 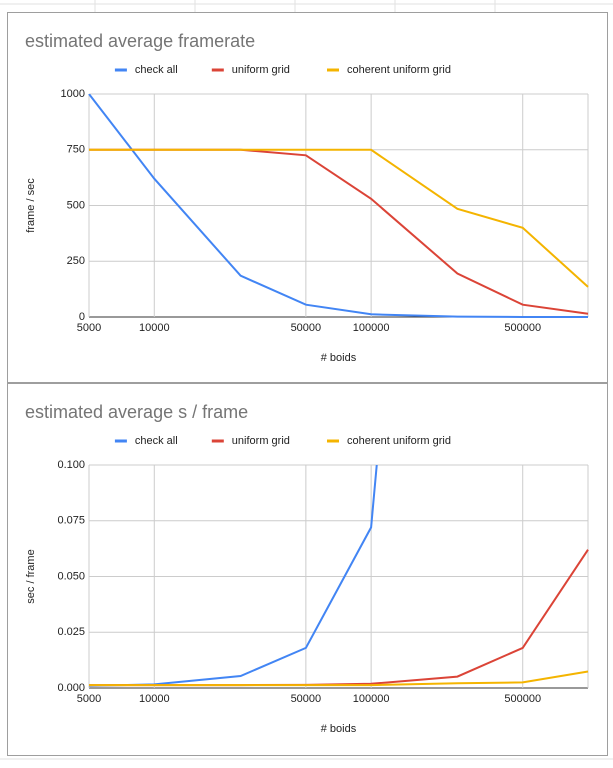 What do you see at coordinates (140, 41) in the screenshot?
I see `chart-title: estimated average framerate` at bounding box center [140, 41].